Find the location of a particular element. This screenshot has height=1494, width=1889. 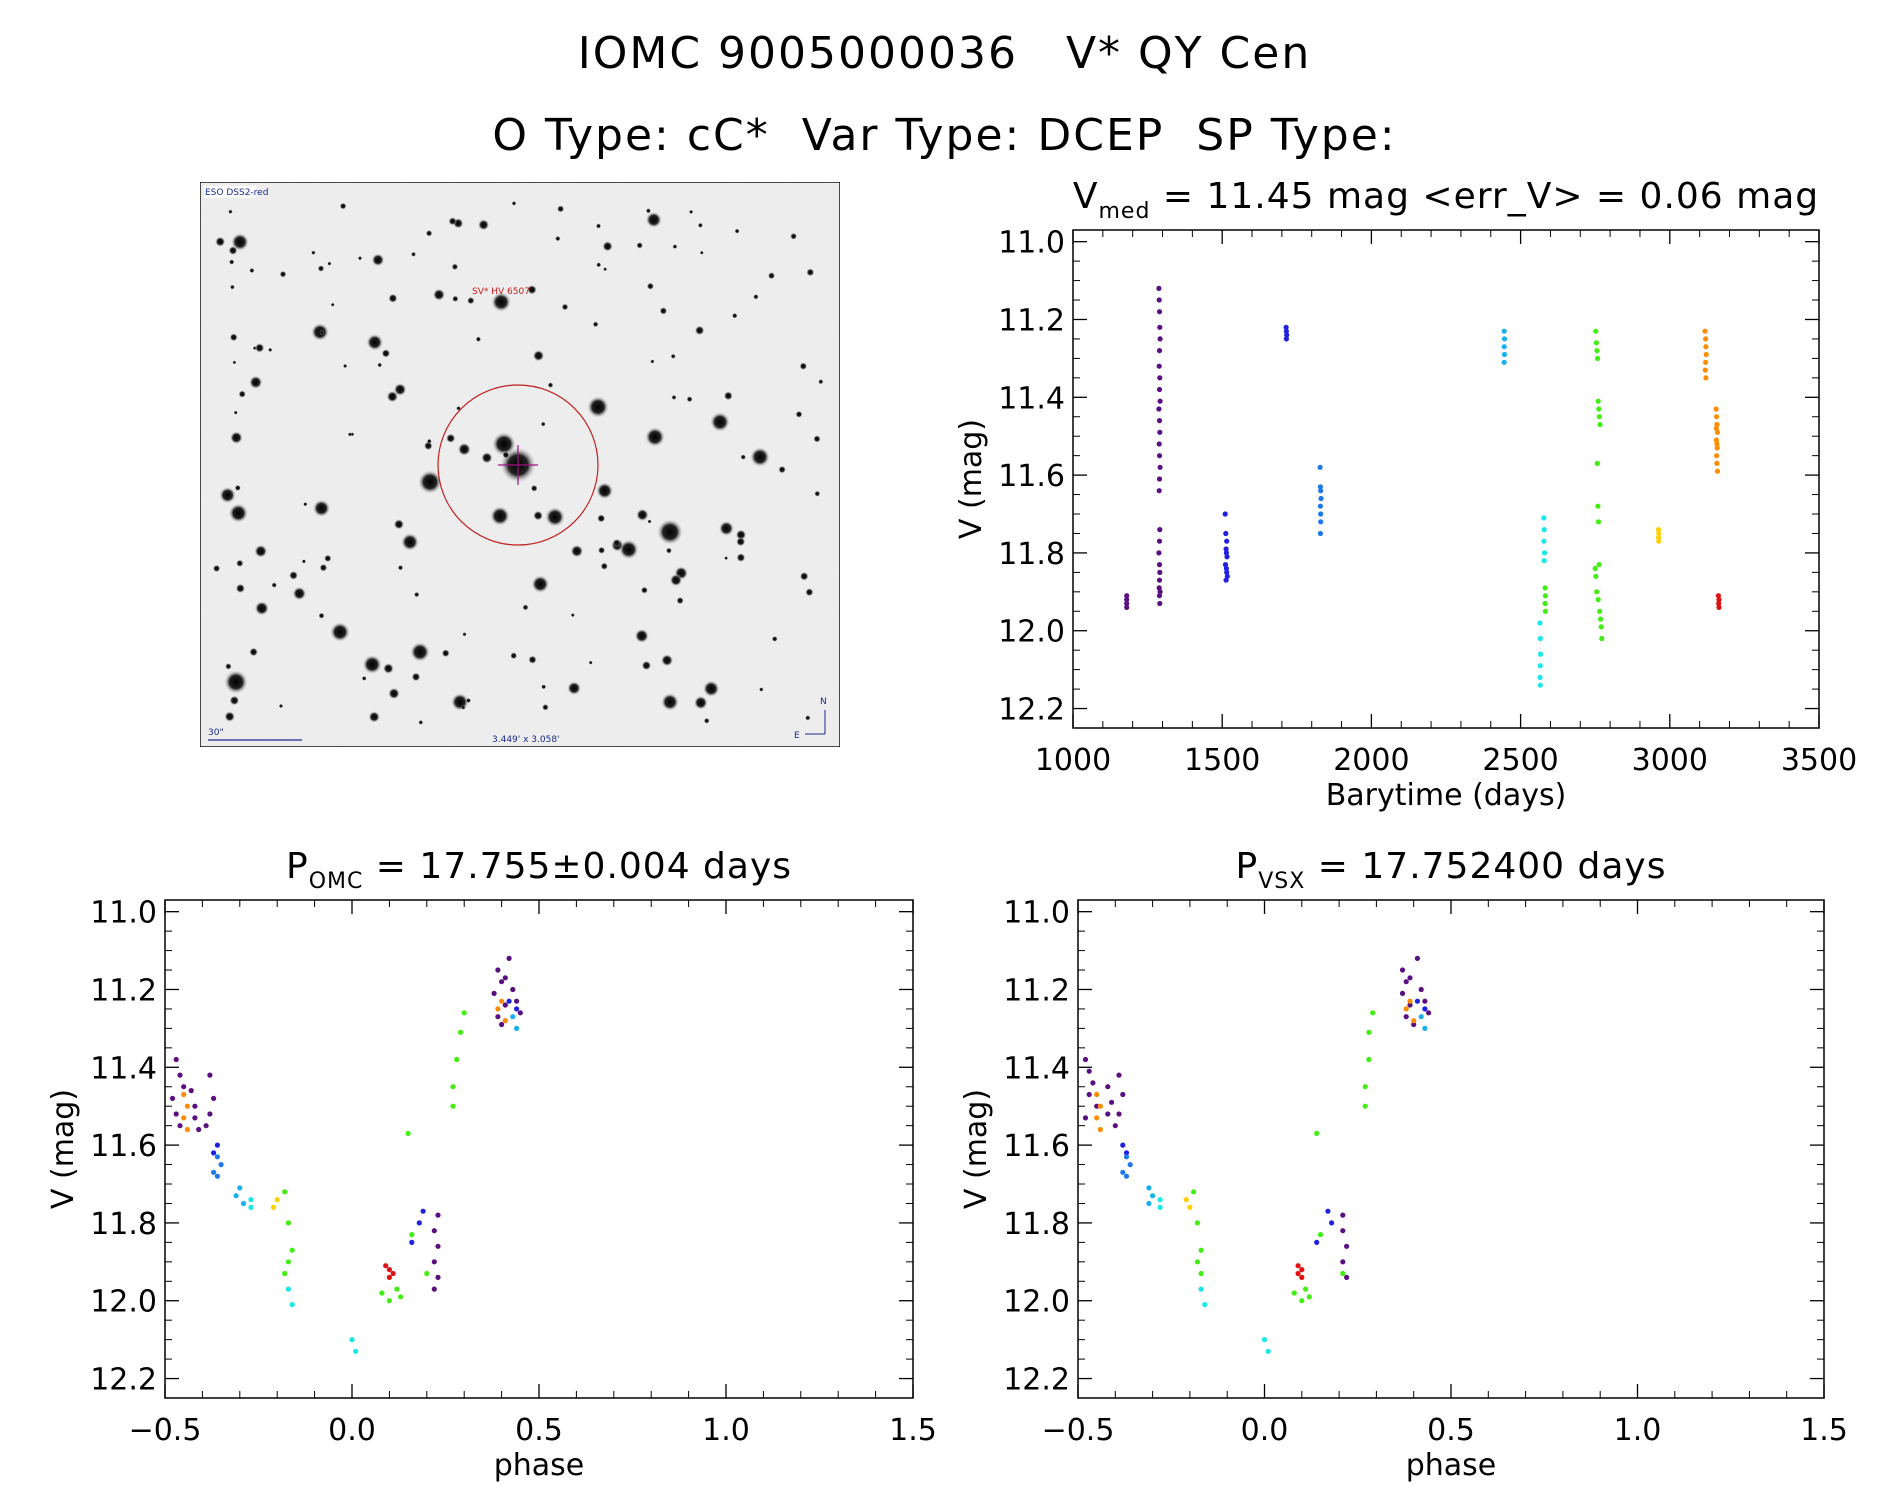

chart-title-sub: VSX is located at coordinates (1281, 881).